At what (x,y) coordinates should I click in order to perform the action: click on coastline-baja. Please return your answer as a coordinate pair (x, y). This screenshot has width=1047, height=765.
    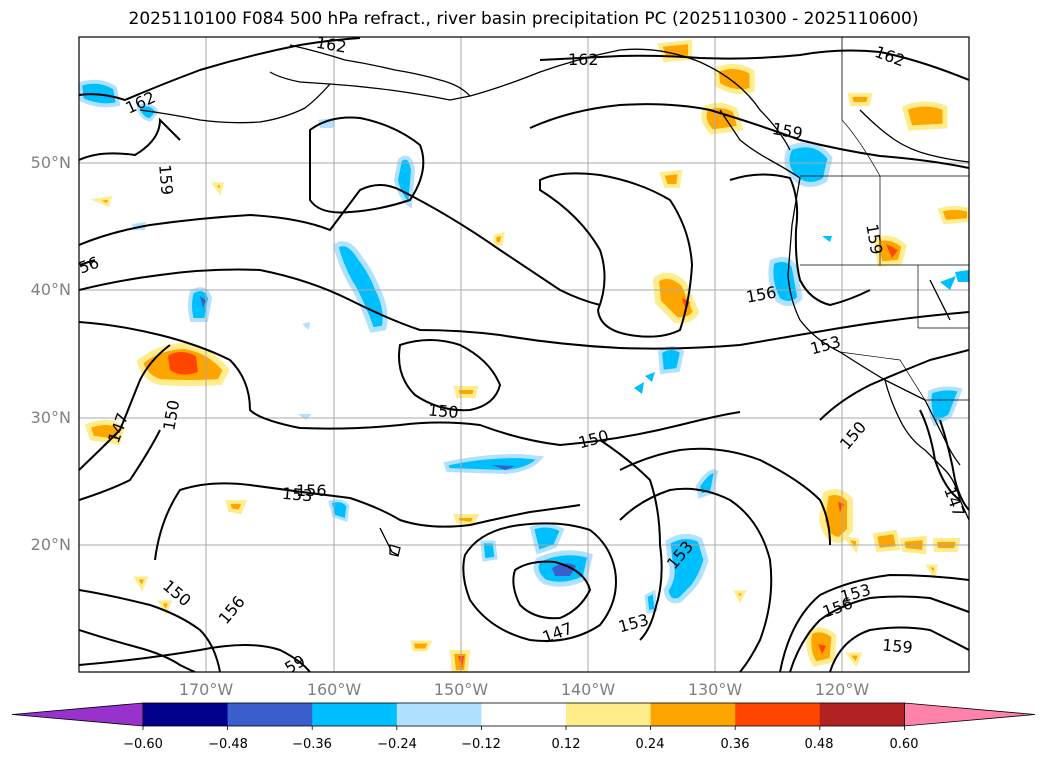
    Looking at the image, I should click on (926, 450).